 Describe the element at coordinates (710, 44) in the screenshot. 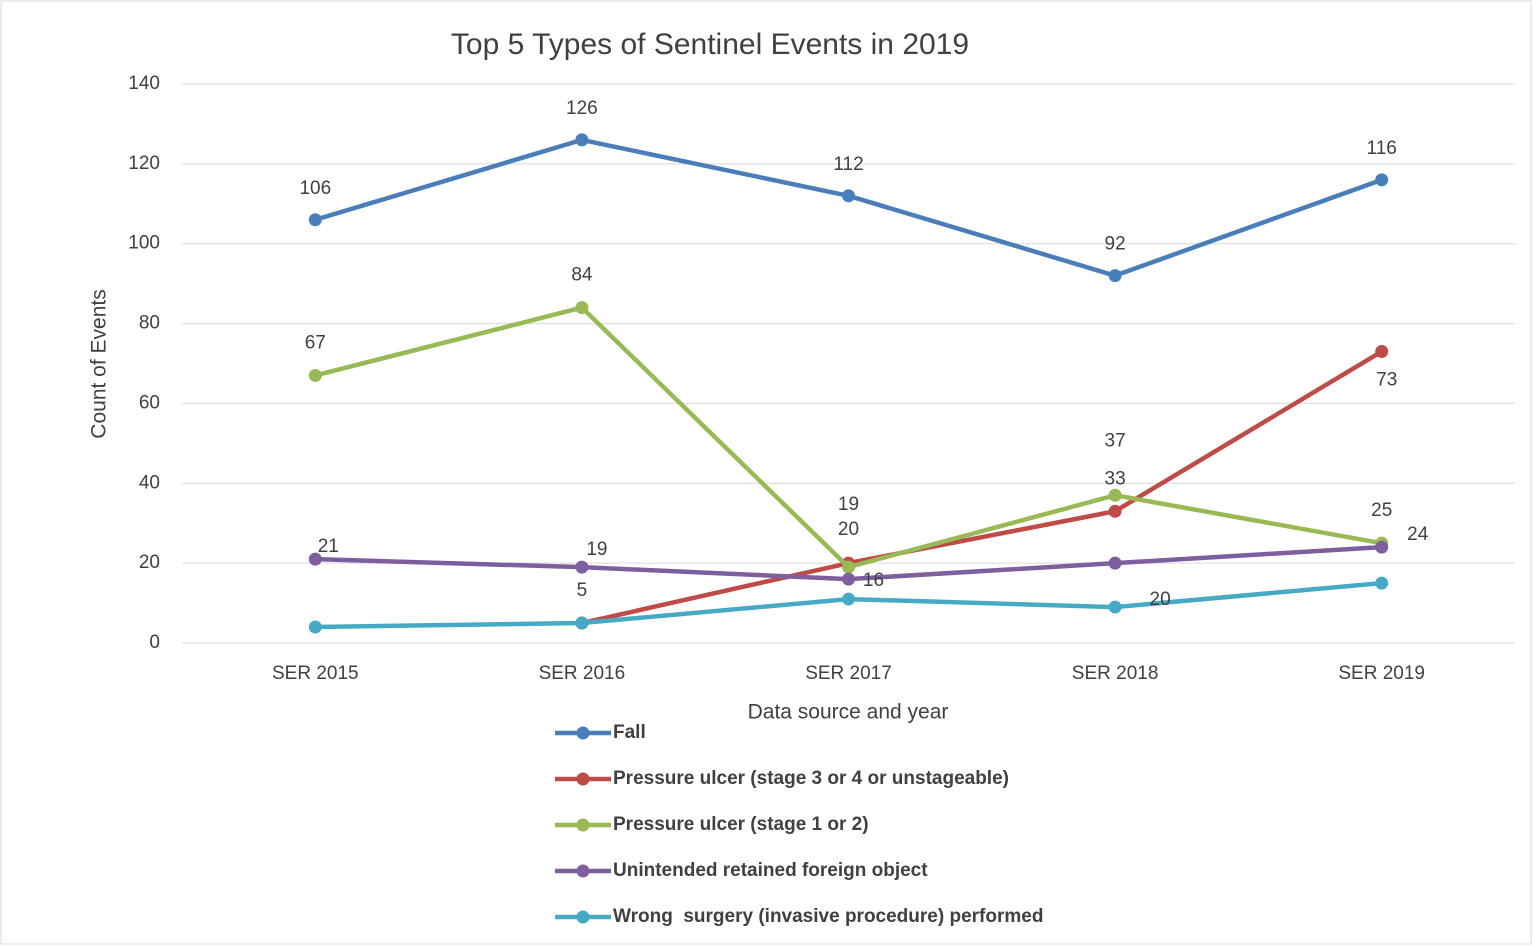

I see `chart-title: Top 5 Types of Sentinel Events in 2019` at that location.